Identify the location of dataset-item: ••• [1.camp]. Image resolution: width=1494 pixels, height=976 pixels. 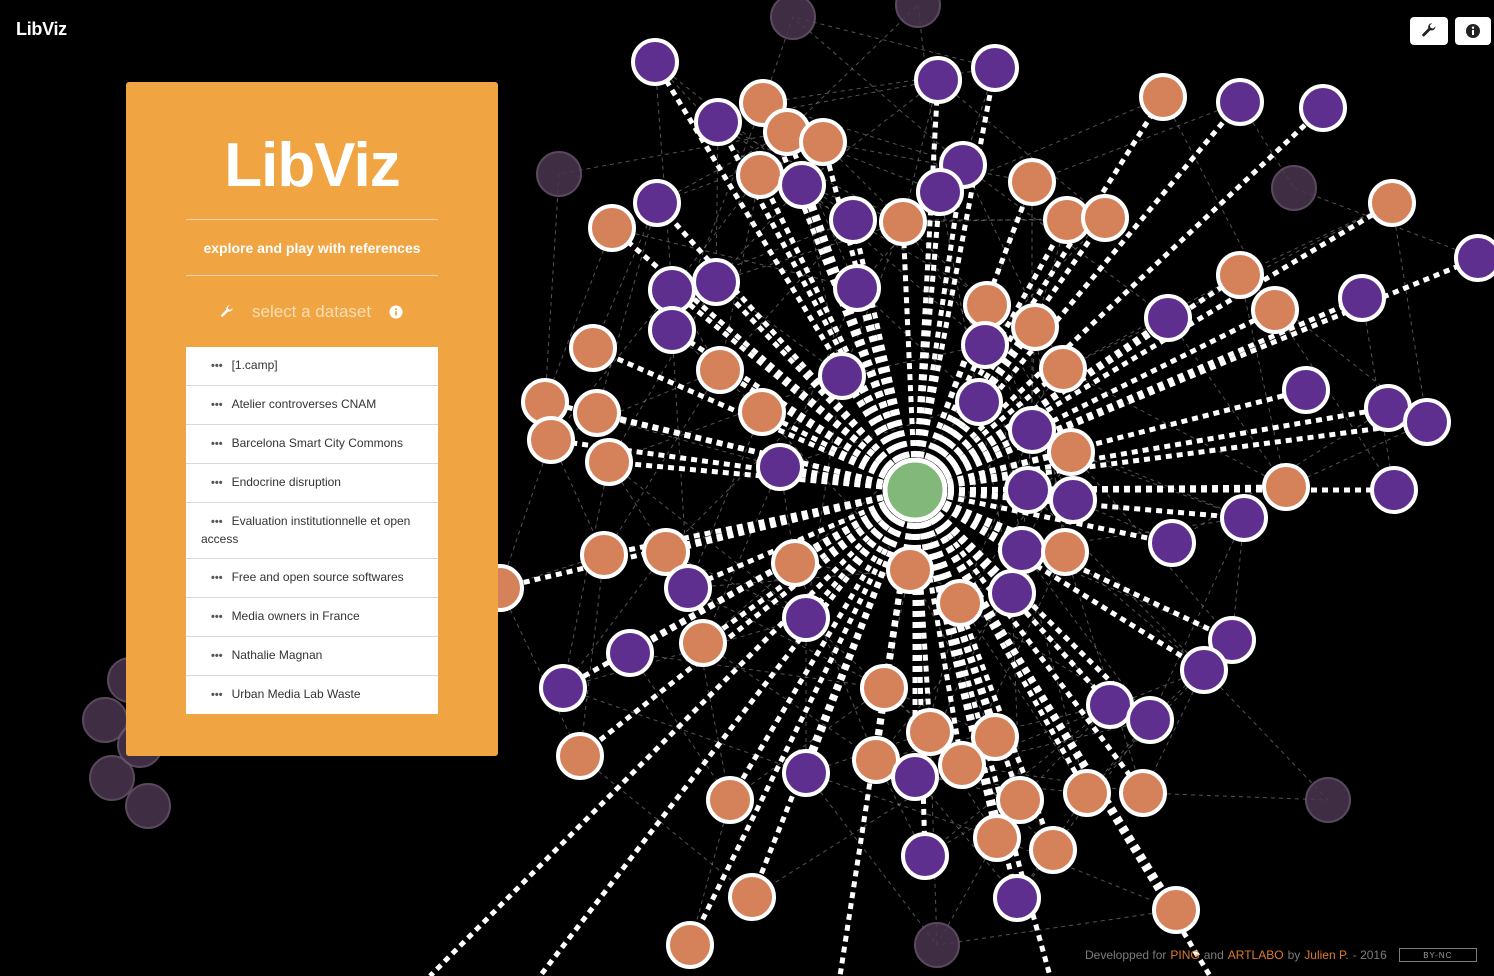
(312, 366).